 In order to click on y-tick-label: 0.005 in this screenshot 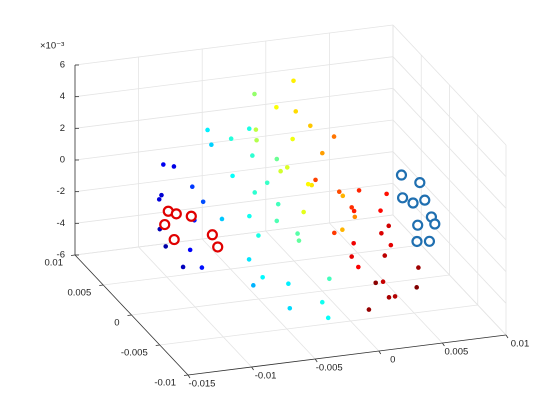, I will do `click(79, 293)`.